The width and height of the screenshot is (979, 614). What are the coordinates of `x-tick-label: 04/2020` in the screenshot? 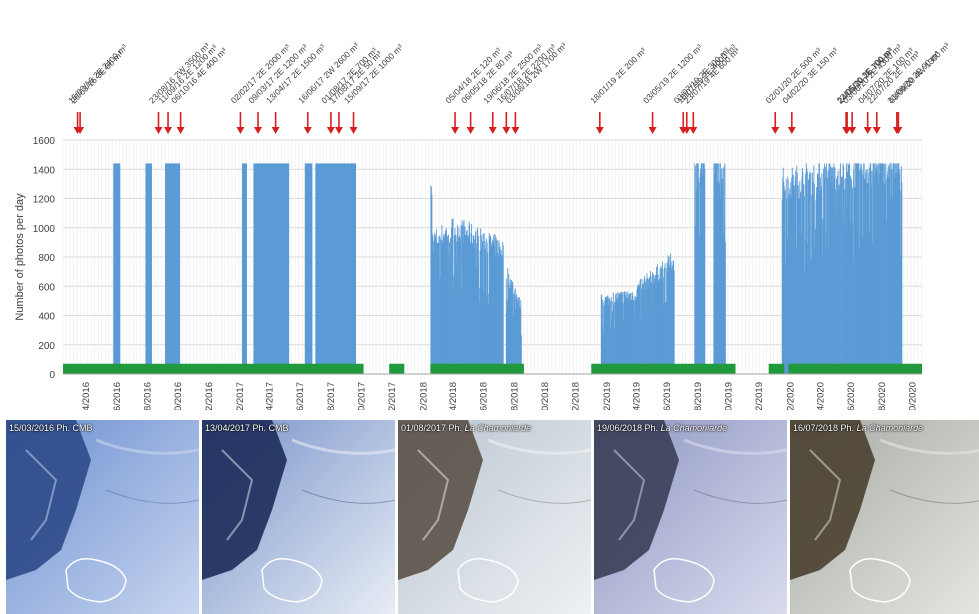 It's located at (820, 396).